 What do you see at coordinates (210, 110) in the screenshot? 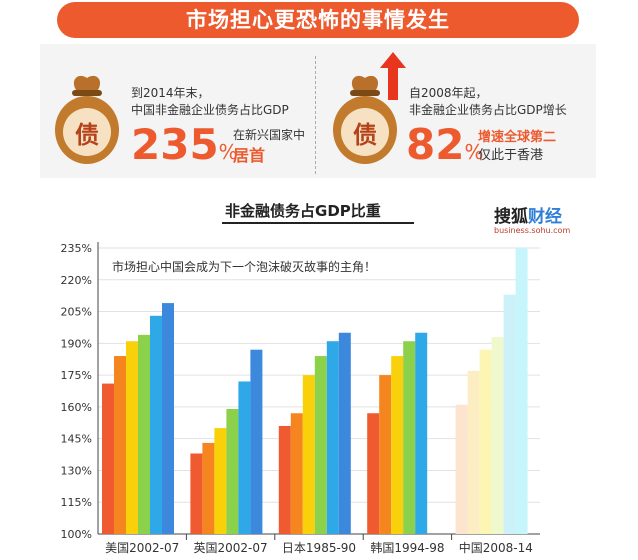
I see `fact1-line2: 中国非金融企业债务占比GDP` at bounding box center [210, 110].